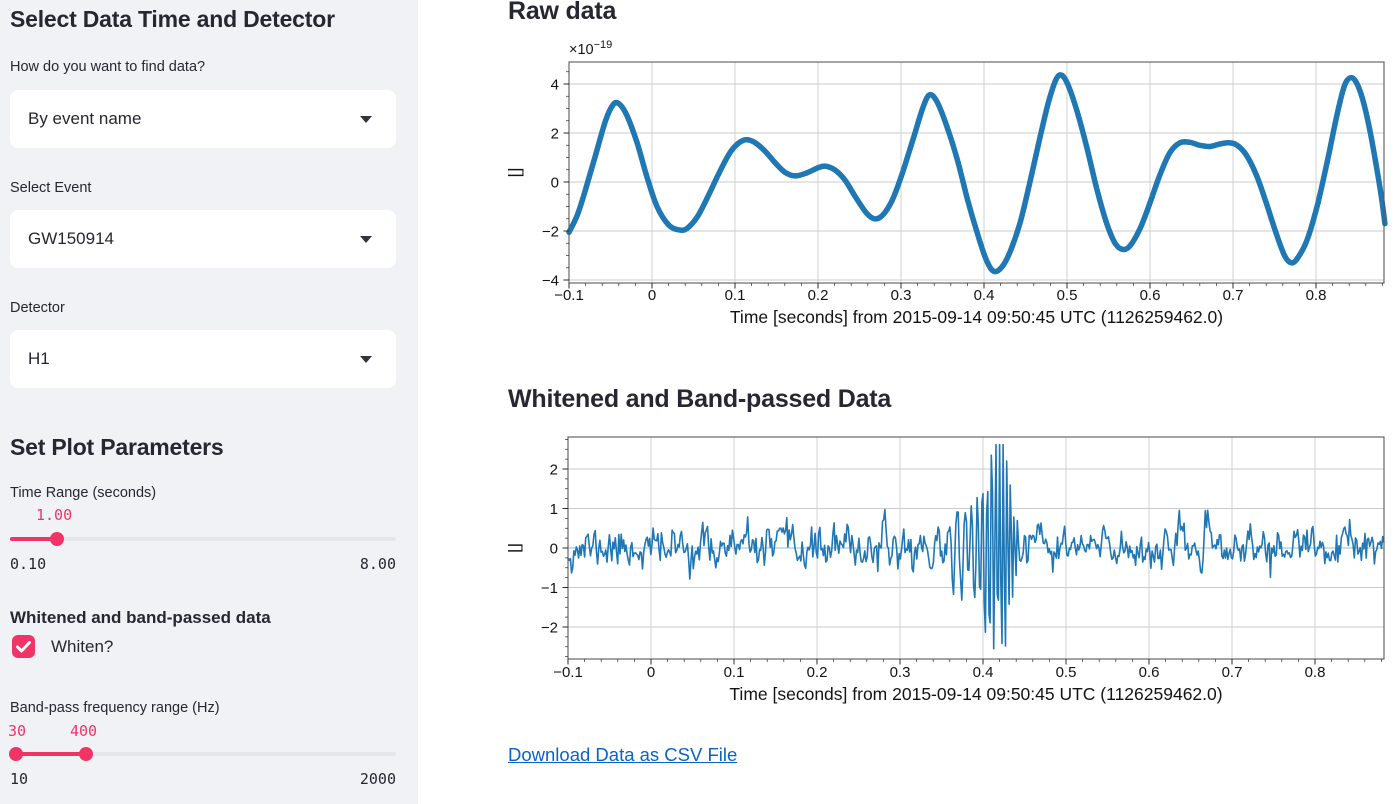 This screenshot has width=1400, height=804. Describe the element at coordinates (590, 49) in the screenshot. I see `svg-text: ×10⁻¹⁹` at that location.